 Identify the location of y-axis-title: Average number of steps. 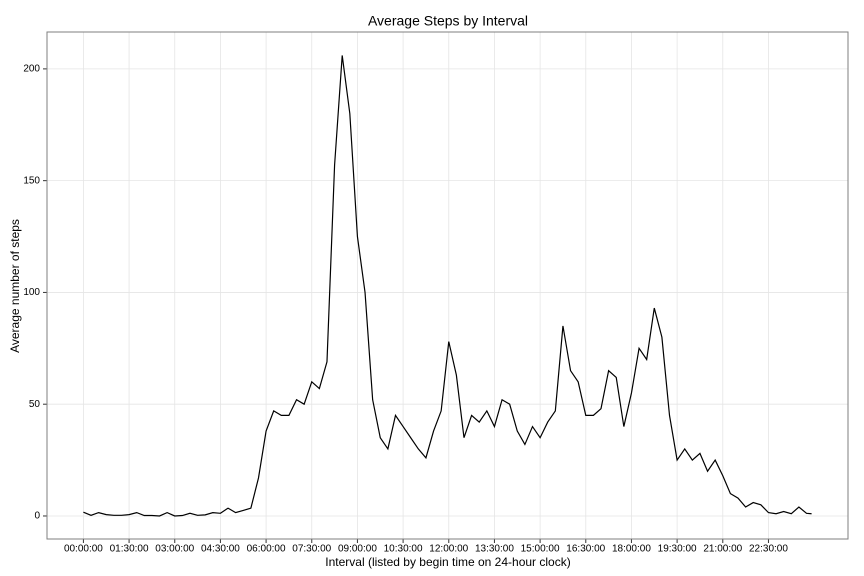
(15, 286).